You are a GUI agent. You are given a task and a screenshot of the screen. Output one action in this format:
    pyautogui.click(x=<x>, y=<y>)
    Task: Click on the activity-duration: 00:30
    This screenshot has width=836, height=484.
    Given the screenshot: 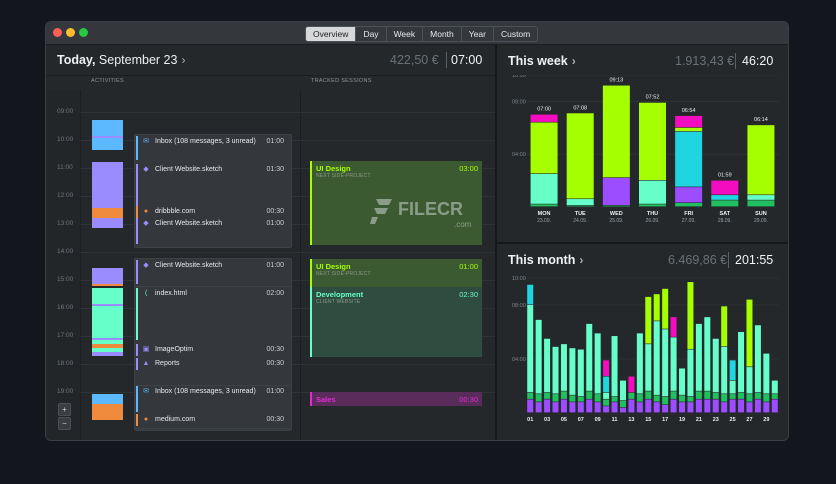 What is the action you would take?
    pyautogui.click(x=275, y=349)
    